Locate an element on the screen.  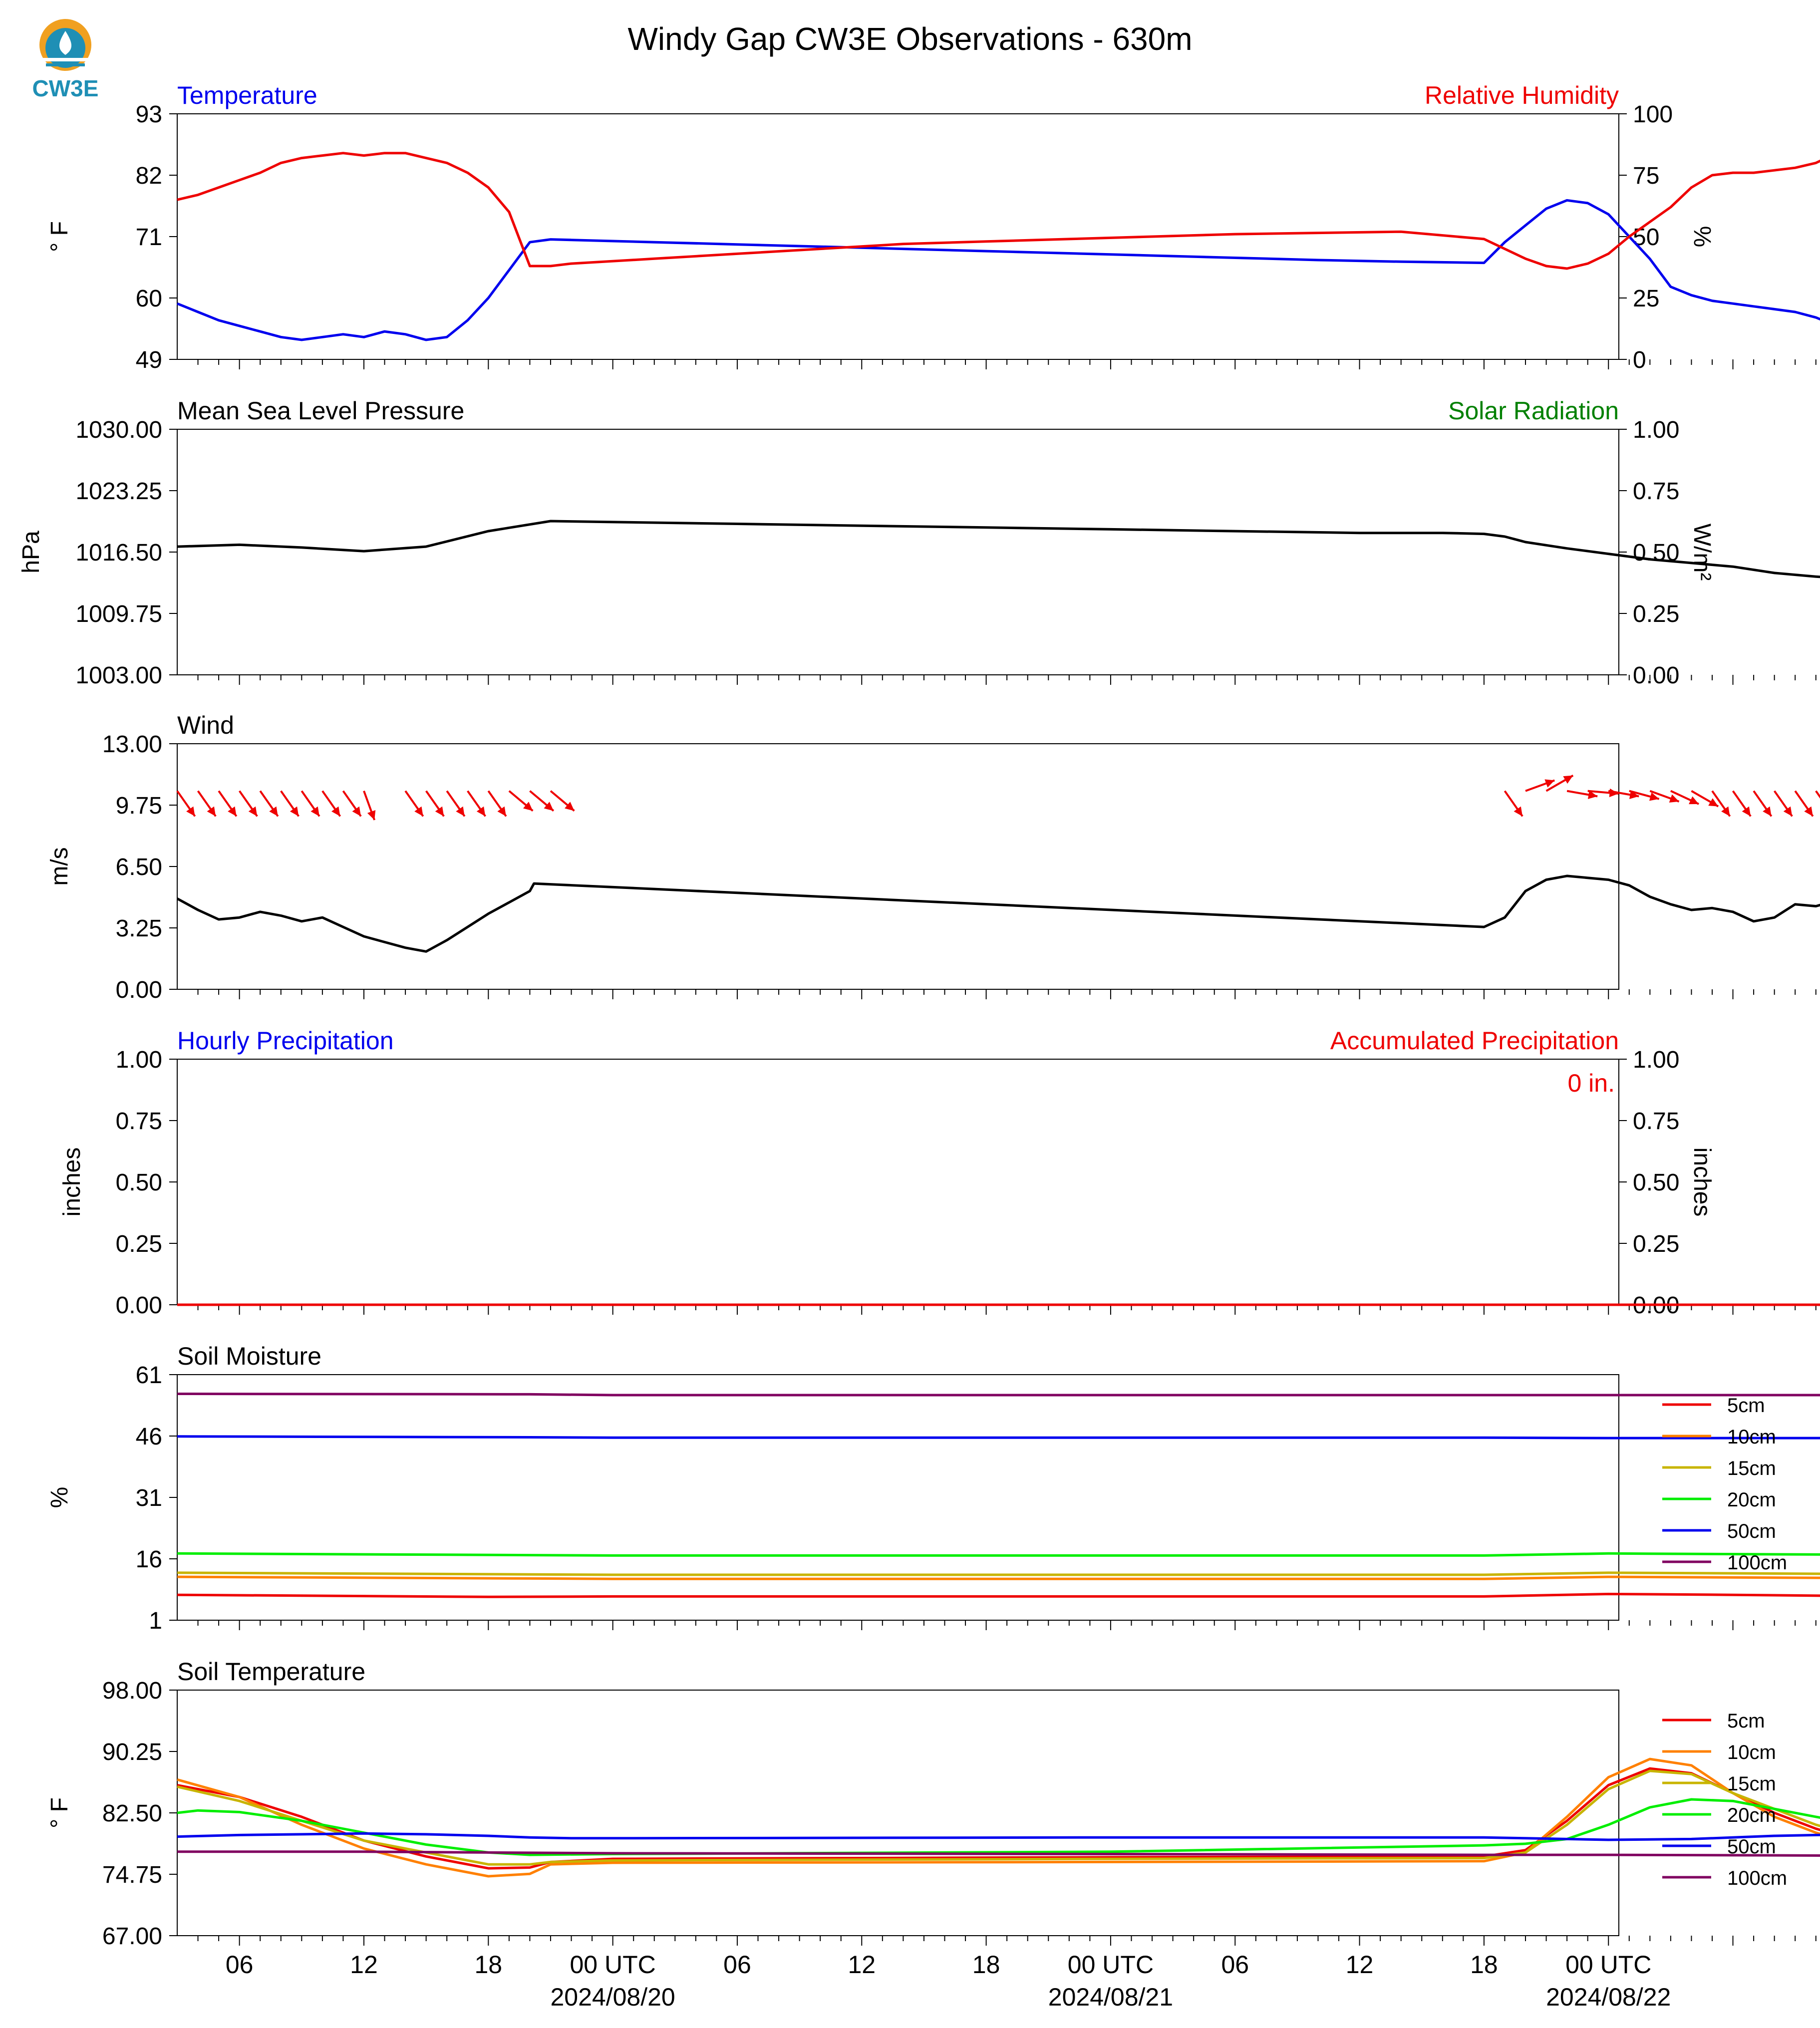
legend-label: 15cm is located at coordinates (1751, 1468).